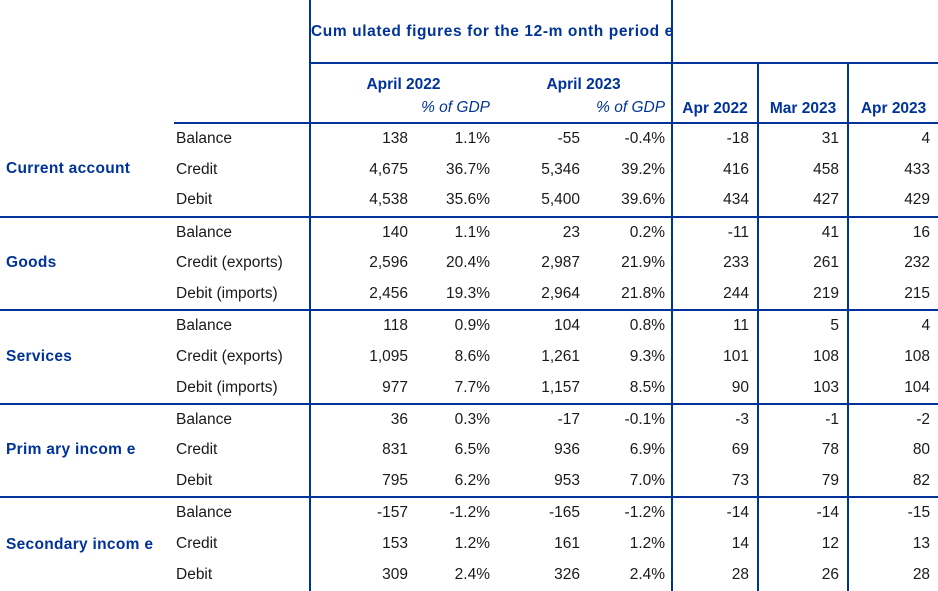 The width and height of the screenshot is (938, 591). Describe the element at coordinates (892, 232) in the screenshot. I see `value-apr-2023: 16` at that location.